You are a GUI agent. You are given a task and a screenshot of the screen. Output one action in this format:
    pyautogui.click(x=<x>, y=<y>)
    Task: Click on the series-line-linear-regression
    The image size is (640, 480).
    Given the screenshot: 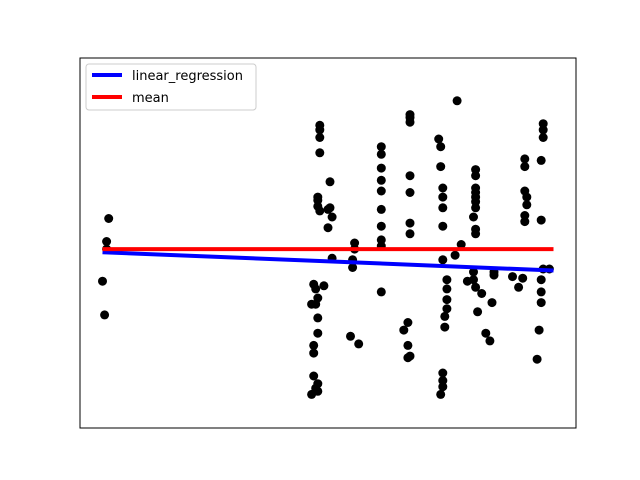 What is the action you would take?
    pyautogui.click(x=328, y=261)
    